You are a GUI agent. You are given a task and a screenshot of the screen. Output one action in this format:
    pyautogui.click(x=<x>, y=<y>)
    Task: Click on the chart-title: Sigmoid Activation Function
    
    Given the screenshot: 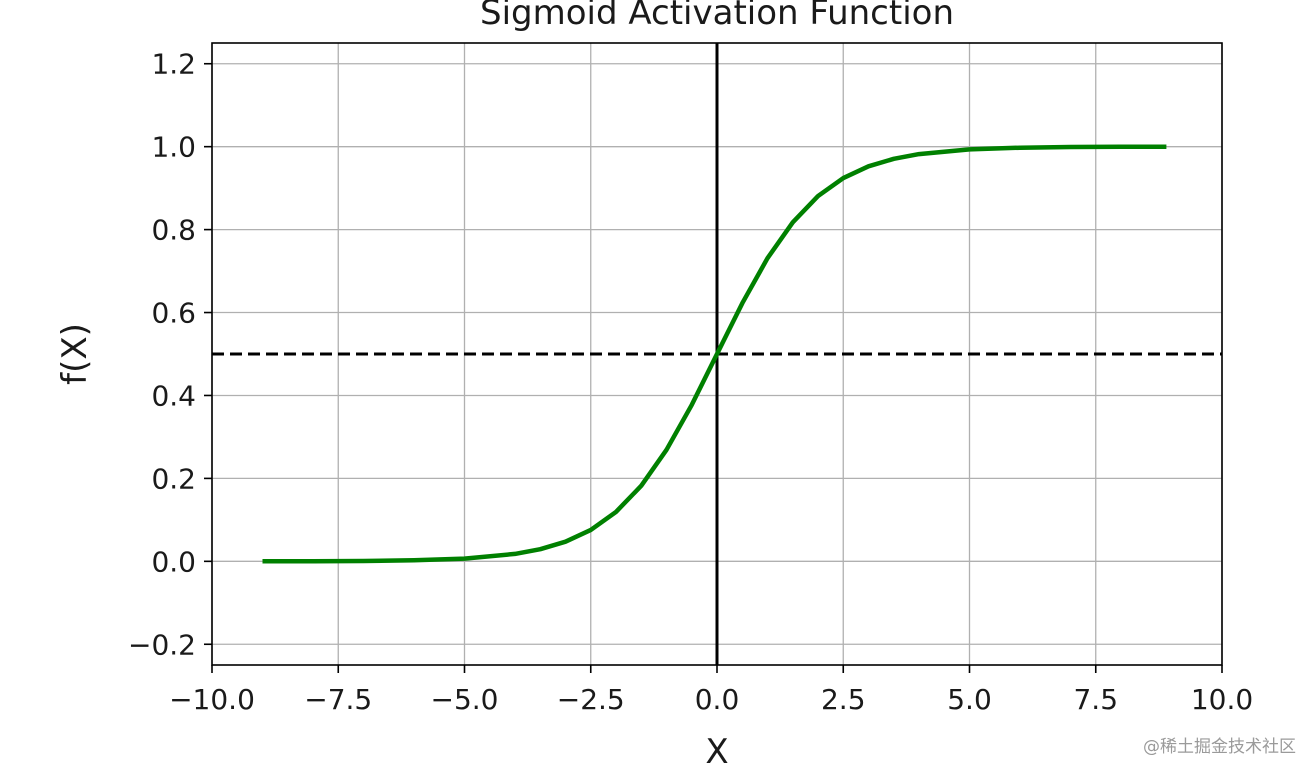 What is the action you would take?
    pyautogui.click(x=717, y=16)
    